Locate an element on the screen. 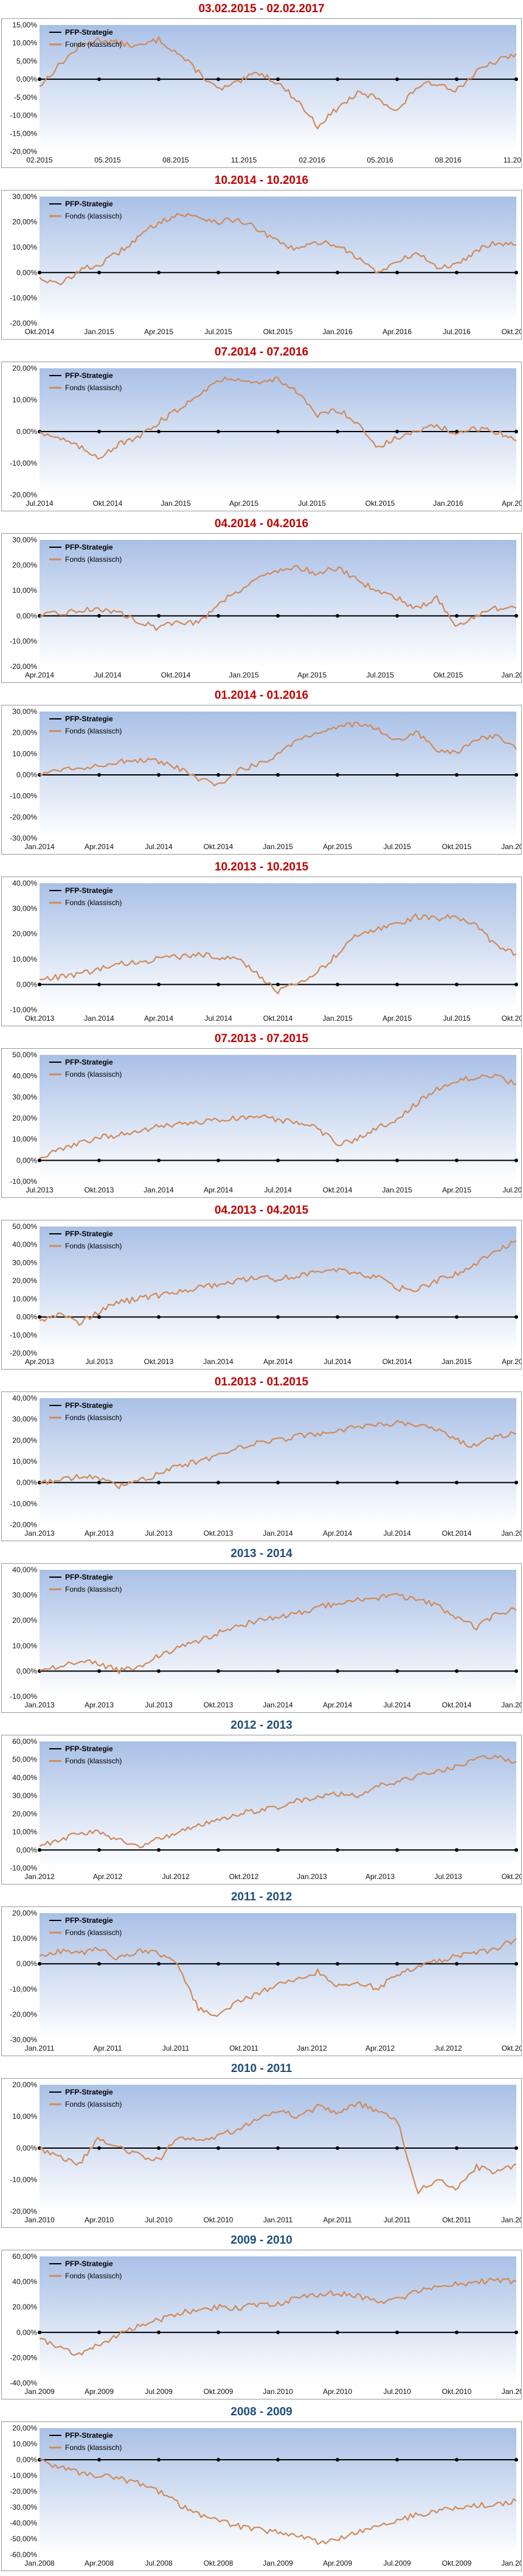 The width and height of the screenshot is (523, 2576). x-tick-label: Okt.2016 is located at coordinates (512, 332).